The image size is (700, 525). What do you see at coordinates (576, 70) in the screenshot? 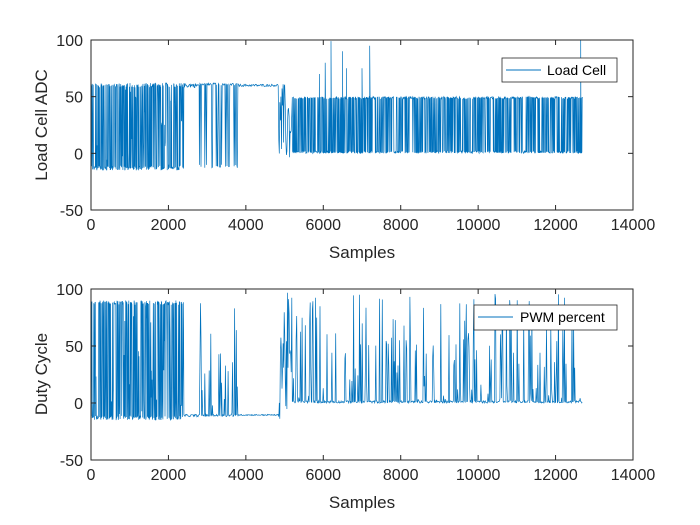
I see `load-cell-legend-label: Load Cell` at bounding box center [576, 70].